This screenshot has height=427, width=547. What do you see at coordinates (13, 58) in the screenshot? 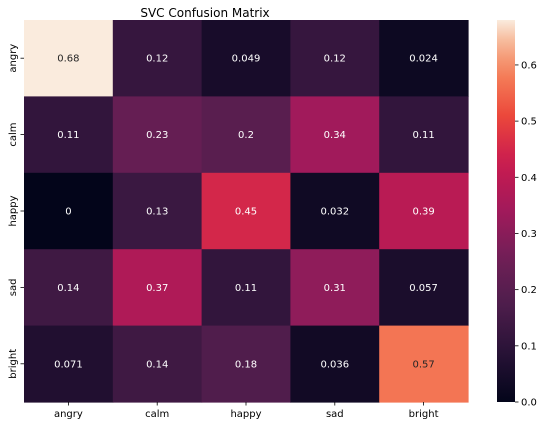
I see `y-tick-label: angry` at bounding box center [13, 58].